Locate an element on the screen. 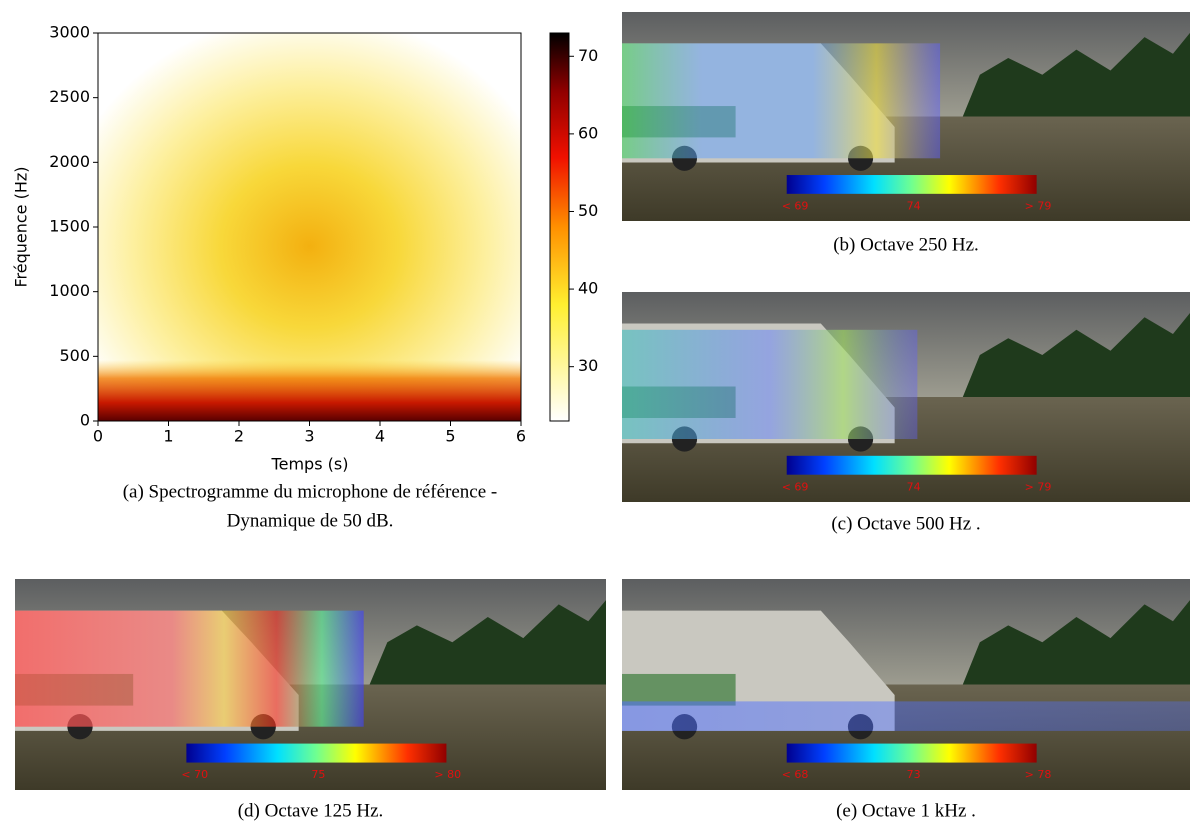 Image resolution: width=1203 pixels, height=825 pixels. colorbar-tick-label: 70 is located at coordinates (588, 55).